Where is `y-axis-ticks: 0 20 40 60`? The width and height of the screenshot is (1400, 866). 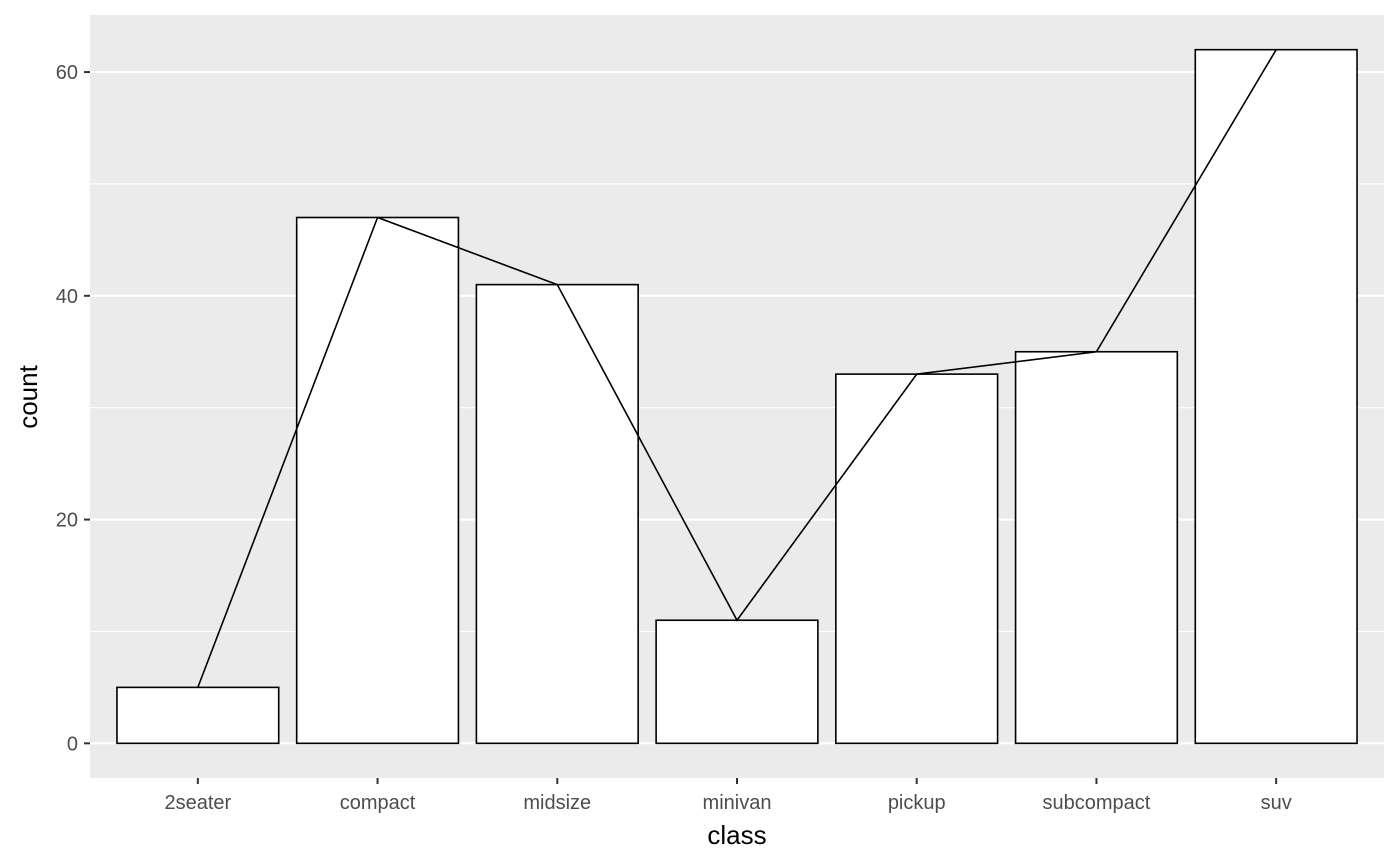 y-axis-ticks: 0 20 40 60 is located at coordinates (73, 408).